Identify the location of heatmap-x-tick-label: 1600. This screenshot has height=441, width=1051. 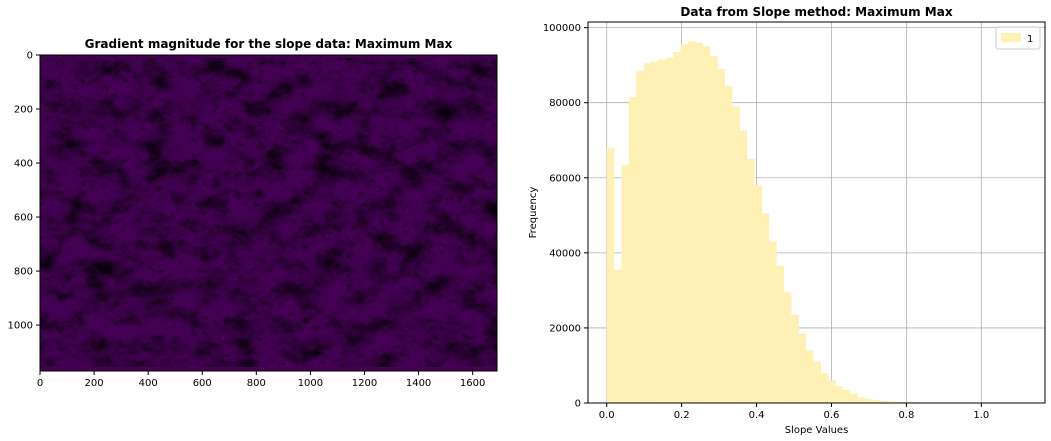
(472, 383).